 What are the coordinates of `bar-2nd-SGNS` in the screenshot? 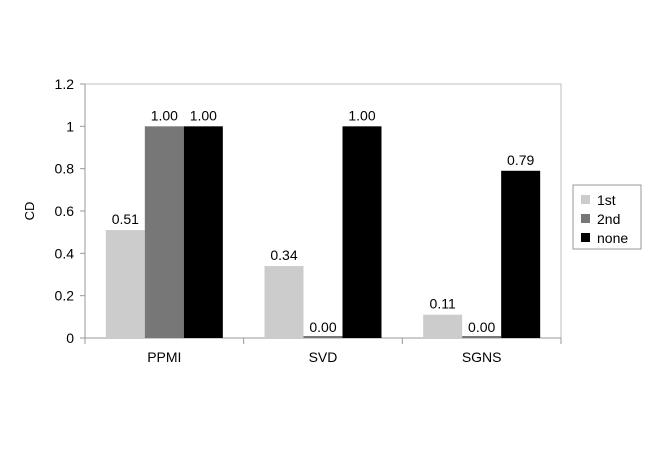 It's located at (482, 337).